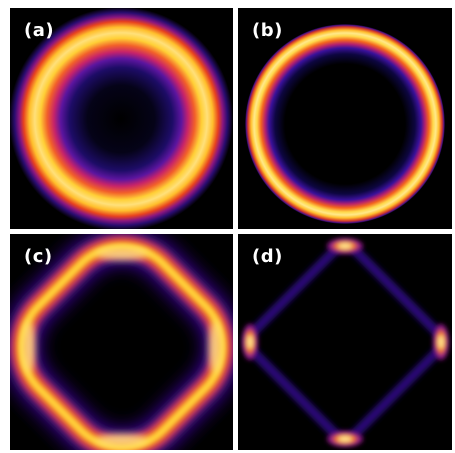 The width and height of the screenshot is (455, 453). I want to click on panel-label: (c), so click(38, 256).